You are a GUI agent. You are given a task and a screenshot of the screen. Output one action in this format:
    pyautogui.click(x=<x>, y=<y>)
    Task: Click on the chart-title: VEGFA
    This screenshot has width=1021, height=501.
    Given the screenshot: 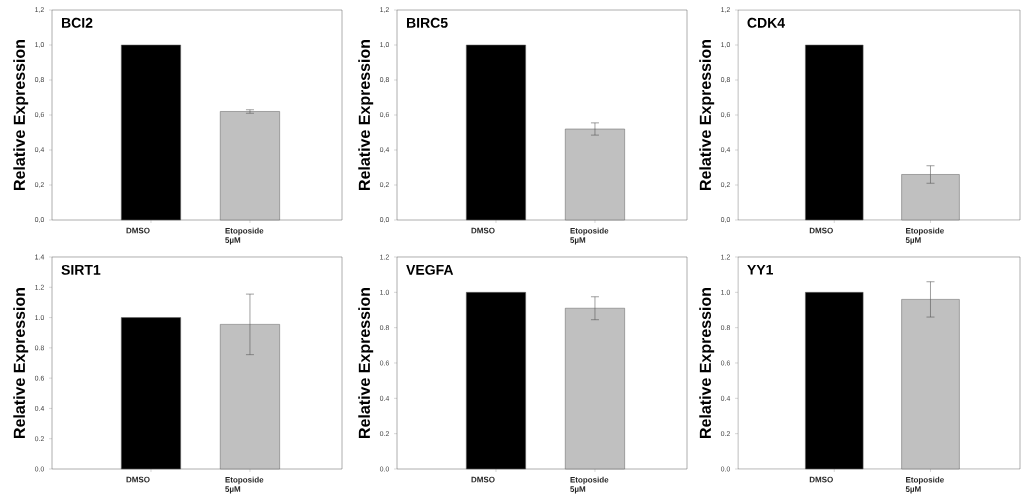 What is the action you would take?
    pyautogui.click(x=430, y=269)
    